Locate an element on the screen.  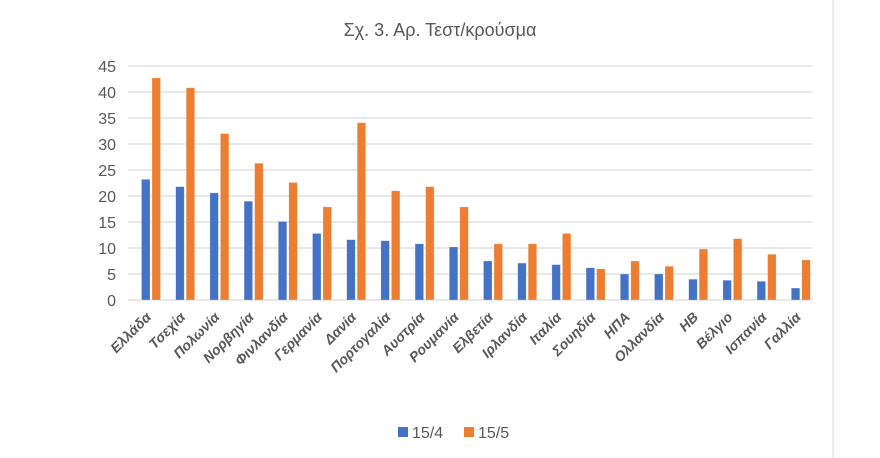
y-tick-label: 15 is located at coordinates (107, 223).